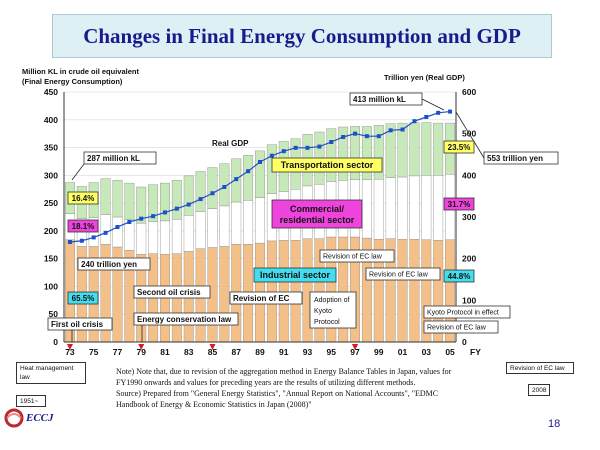 The width and height of the screenshot is (600, 450). I want to click on event-kyoto-effect-box, so click(467, 312).